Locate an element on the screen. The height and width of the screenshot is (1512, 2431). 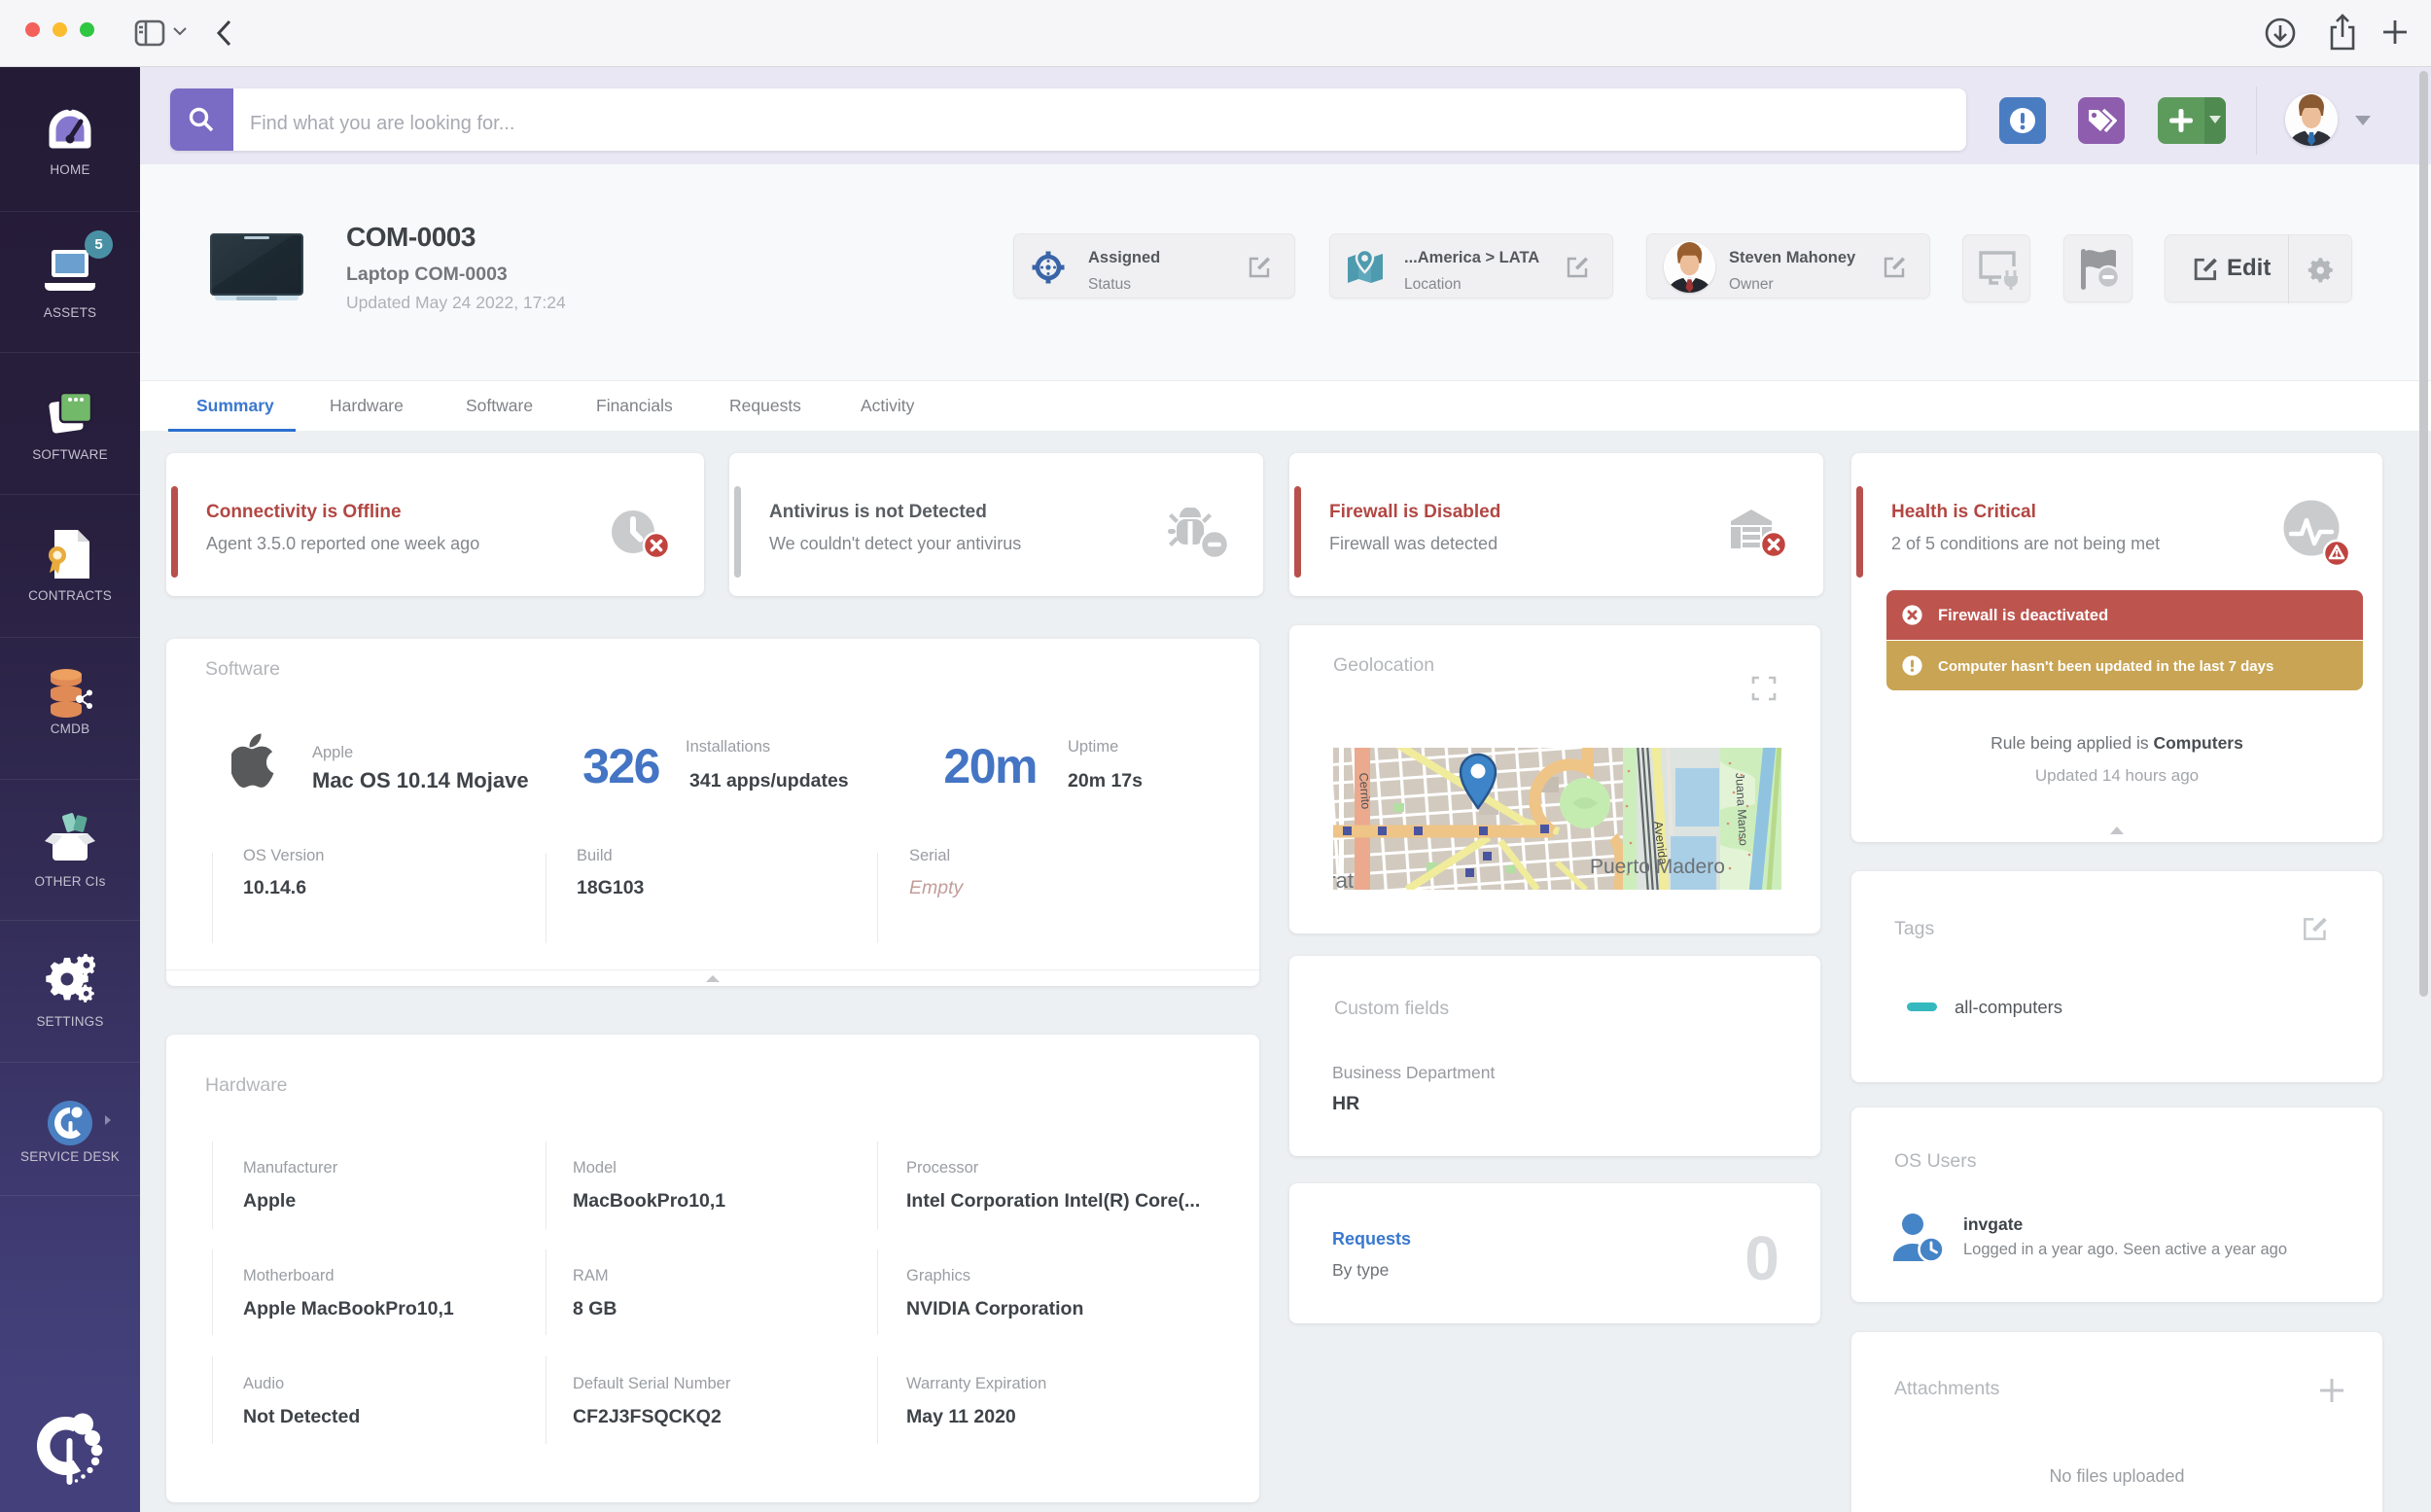
svg-text: Cerrito is located at coordinates (1364, 790).